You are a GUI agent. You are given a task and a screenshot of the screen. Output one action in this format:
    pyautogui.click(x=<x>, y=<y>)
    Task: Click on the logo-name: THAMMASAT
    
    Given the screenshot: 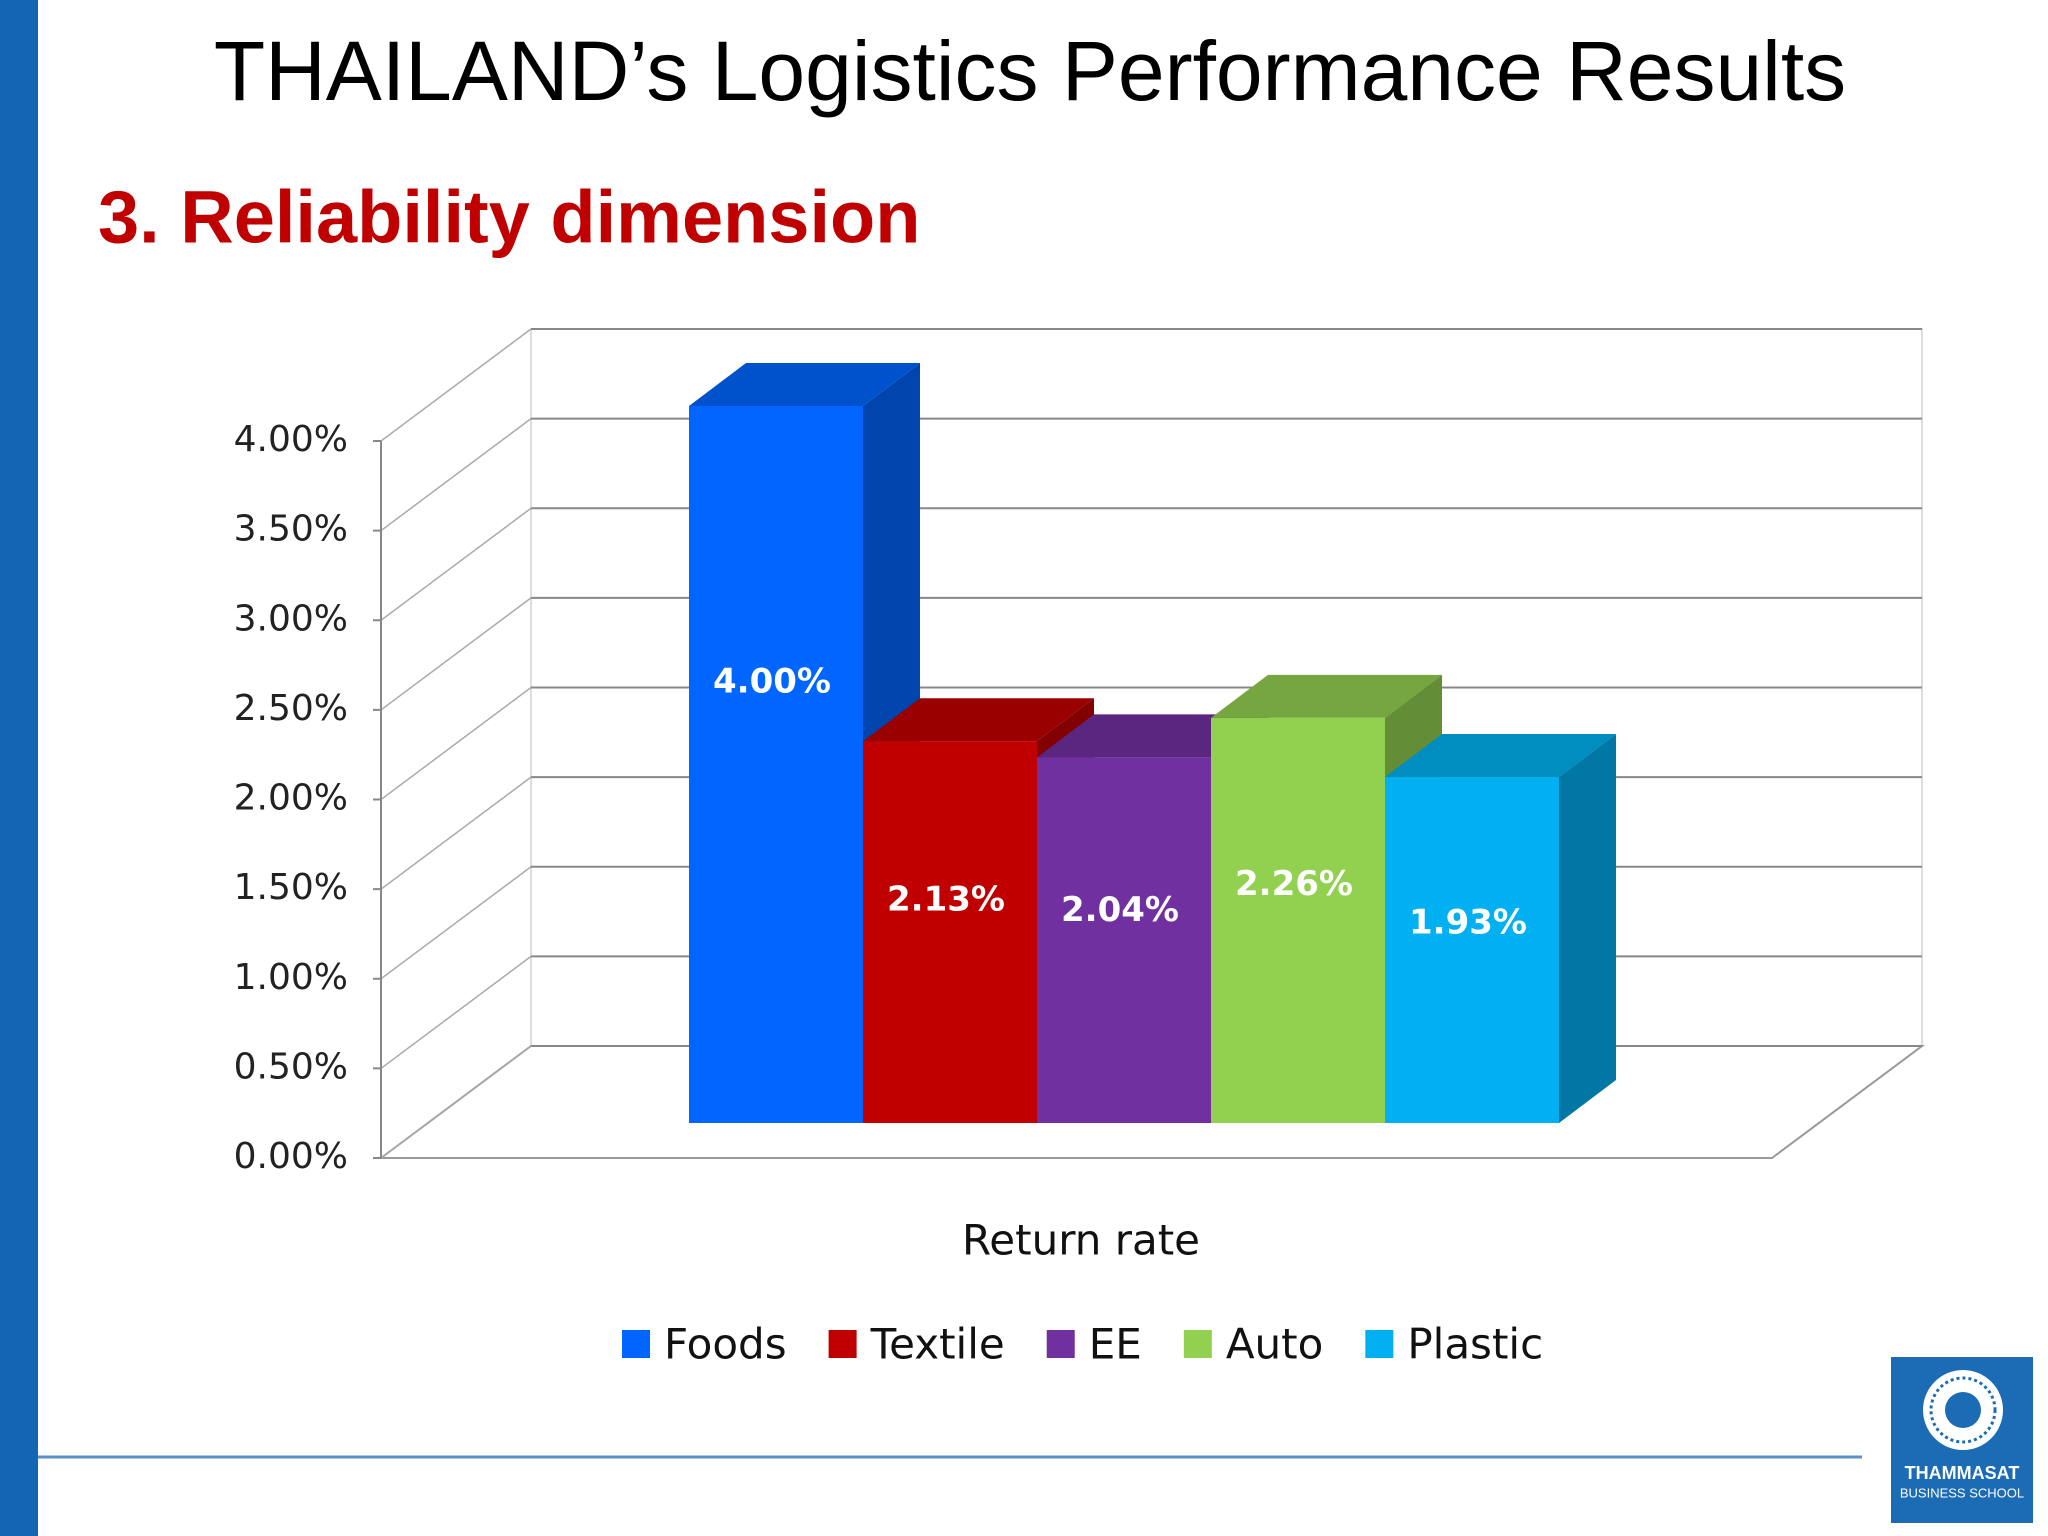 What is the action you would take?
    pyautogui.click(x=1962, y=1473)
    